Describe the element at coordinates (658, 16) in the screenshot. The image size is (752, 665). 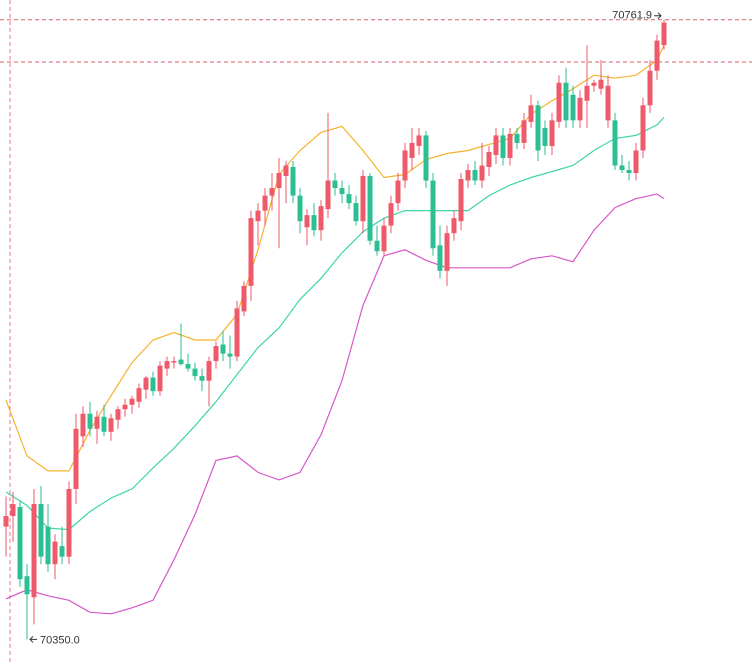
I see `max-arrow` at that location.